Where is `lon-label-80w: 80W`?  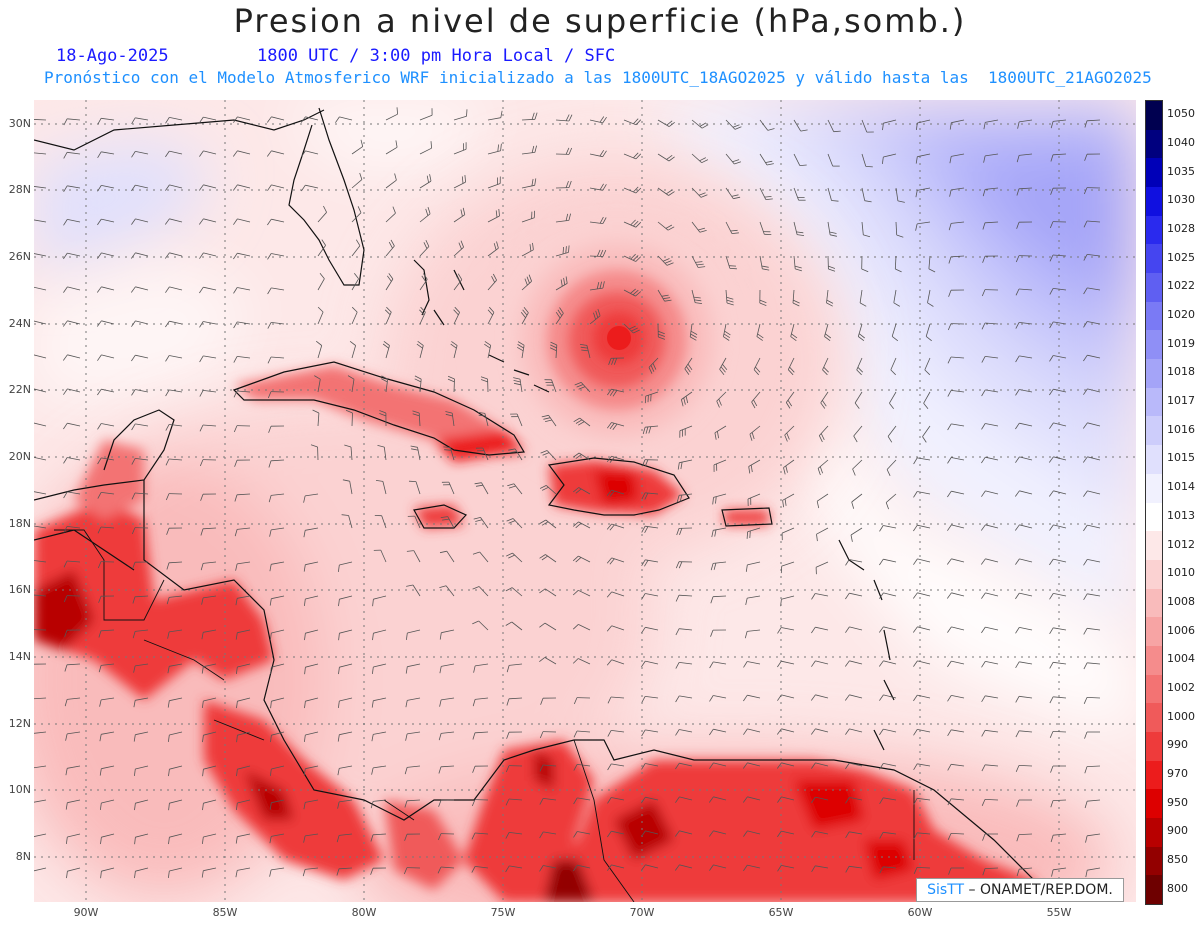 lon-label-80w: 80W is located at coordinates (364, 912).